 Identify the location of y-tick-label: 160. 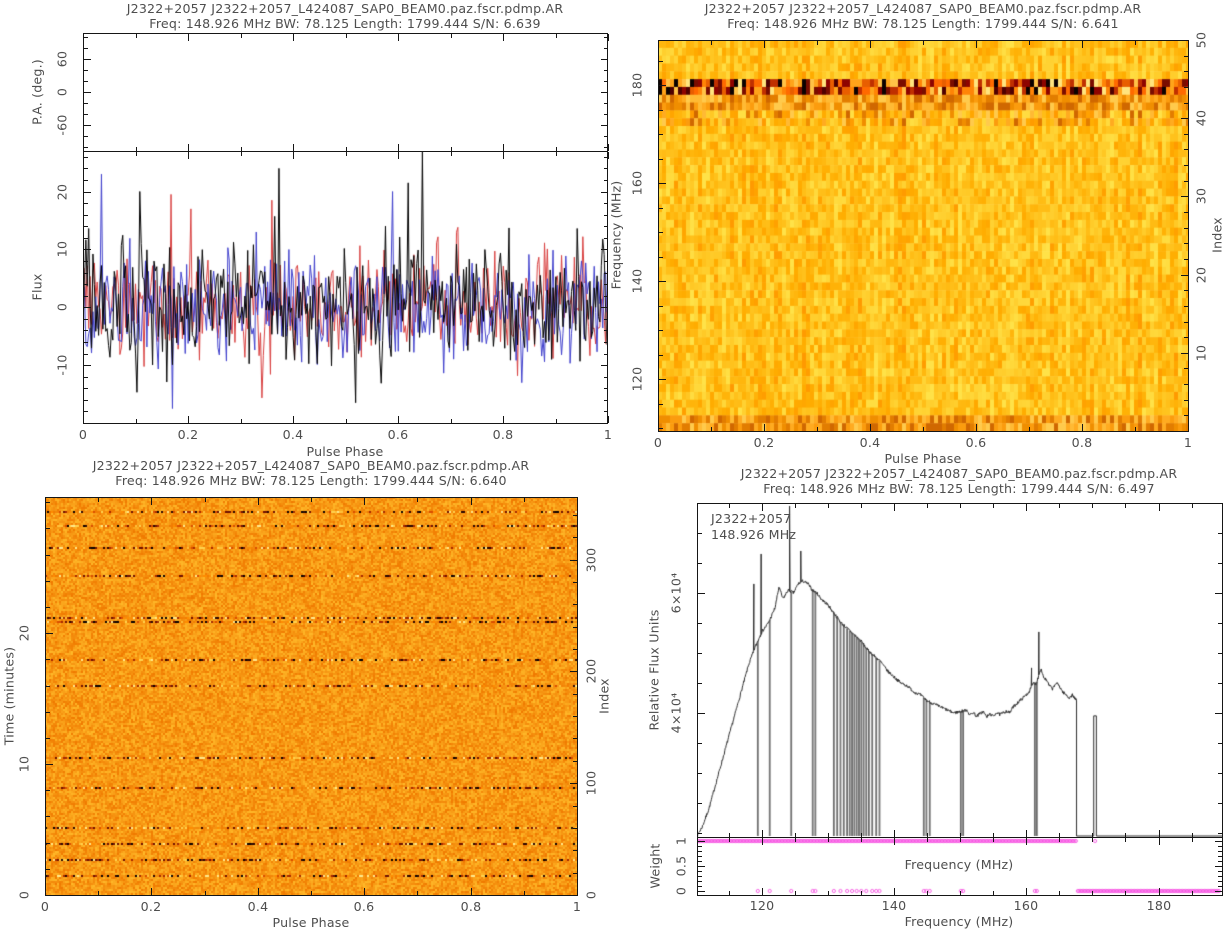
(637, 183).